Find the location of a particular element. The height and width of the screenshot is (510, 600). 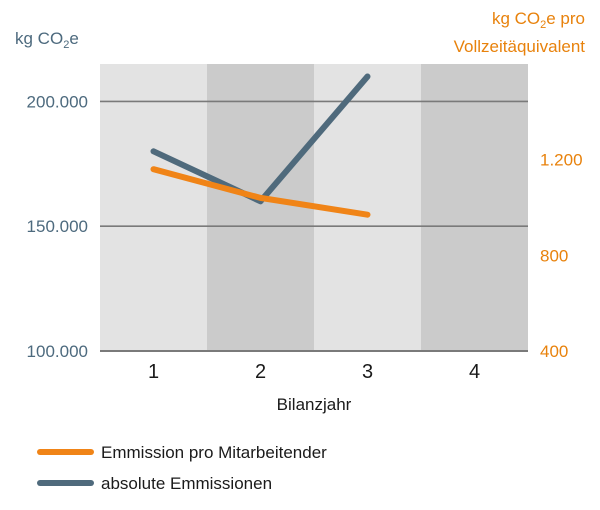

right-axis-title-line1: kg CO2e pro is located at coordinates (538, 20).